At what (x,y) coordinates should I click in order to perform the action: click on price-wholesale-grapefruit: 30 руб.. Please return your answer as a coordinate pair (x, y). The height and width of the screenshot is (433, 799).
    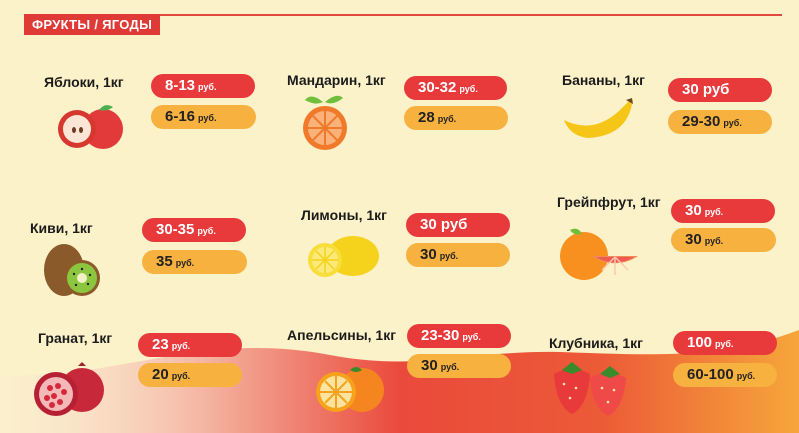
    Looking at the image, I should click on (723, 240).